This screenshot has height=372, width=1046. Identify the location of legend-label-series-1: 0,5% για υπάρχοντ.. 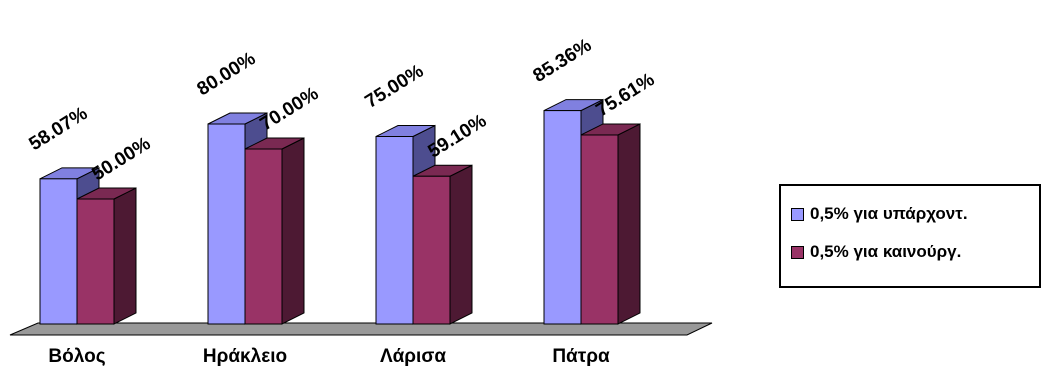
(889, 213).